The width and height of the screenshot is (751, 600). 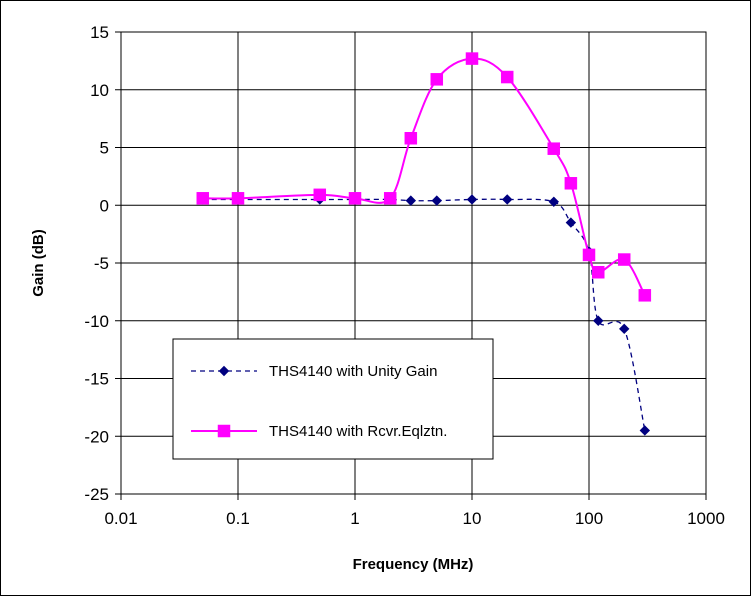 I want to click on x-tick-label: 100, so click(x=589, y=518).